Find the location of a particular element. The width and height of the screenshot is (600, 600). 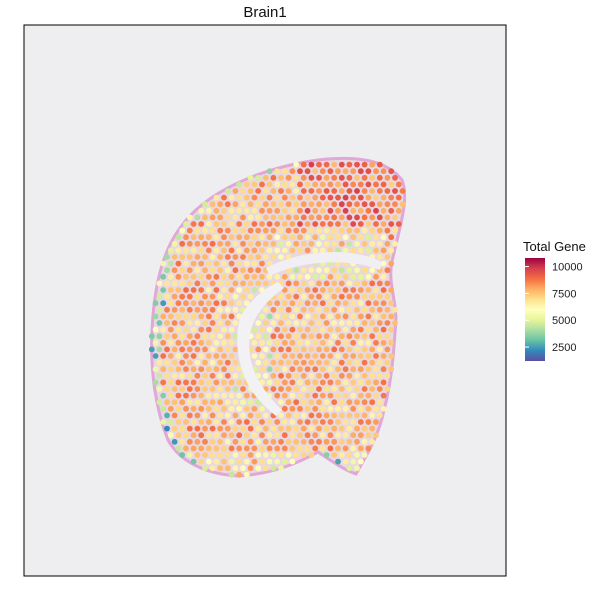

legend: Total Gene 10000 7500 5000 2500 is located at coordinates (554, 300).